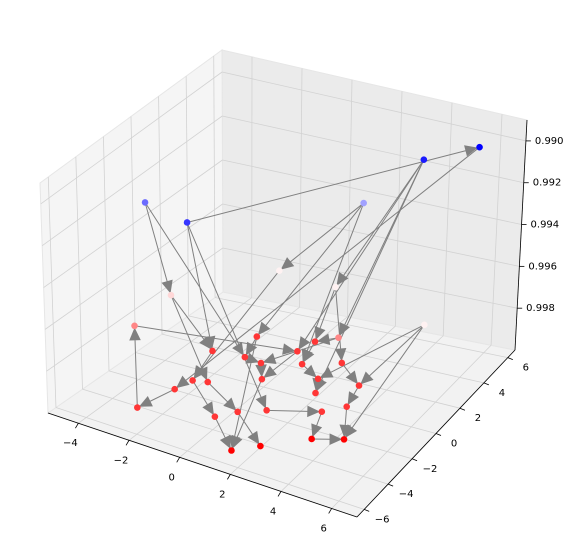  I want to click on axis-line, so click(436, 433).